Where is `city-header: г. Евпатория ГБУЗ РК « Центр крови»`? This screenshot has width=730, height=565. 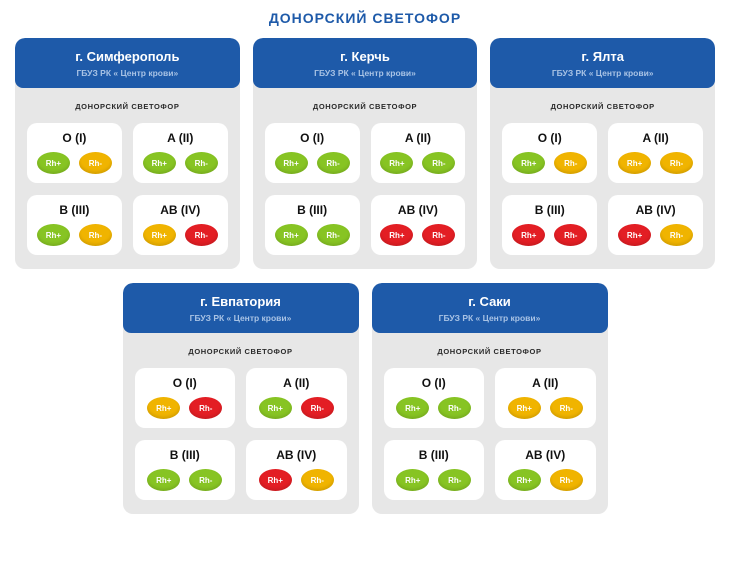
city-header: г. Евпатория ГБУЗ РК « Центр крови» is located at coordinates (240, 308).